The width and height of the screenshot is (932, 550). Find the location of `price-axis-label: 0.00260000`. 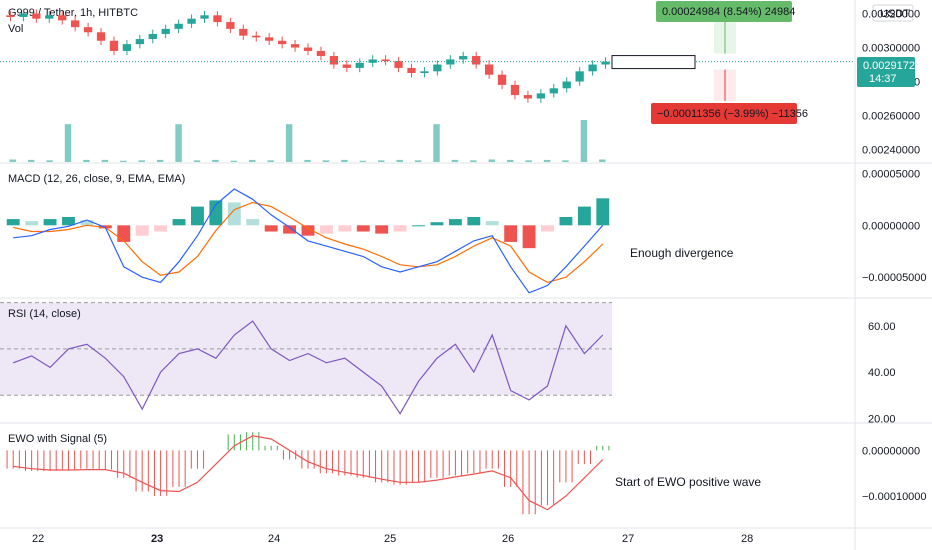

price-axis-label: 0.00260000 is located at coordinates (891, 116).